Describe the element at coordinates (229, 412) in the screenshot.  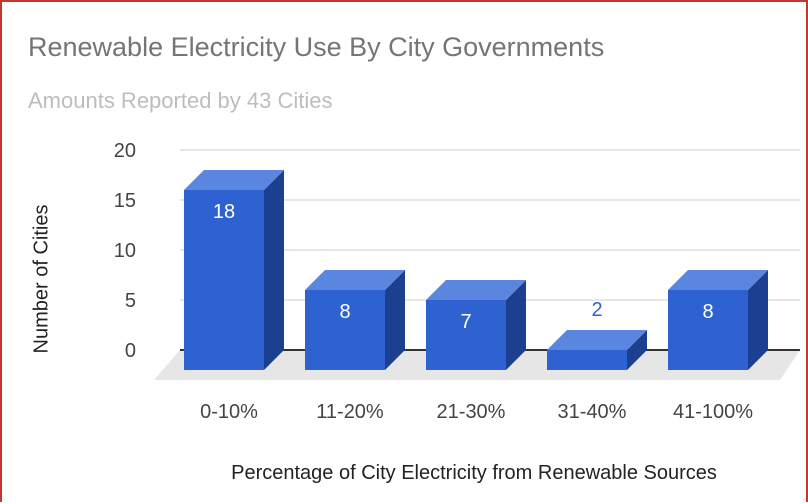
I see `x-tick-label: 0-10%` at that location.